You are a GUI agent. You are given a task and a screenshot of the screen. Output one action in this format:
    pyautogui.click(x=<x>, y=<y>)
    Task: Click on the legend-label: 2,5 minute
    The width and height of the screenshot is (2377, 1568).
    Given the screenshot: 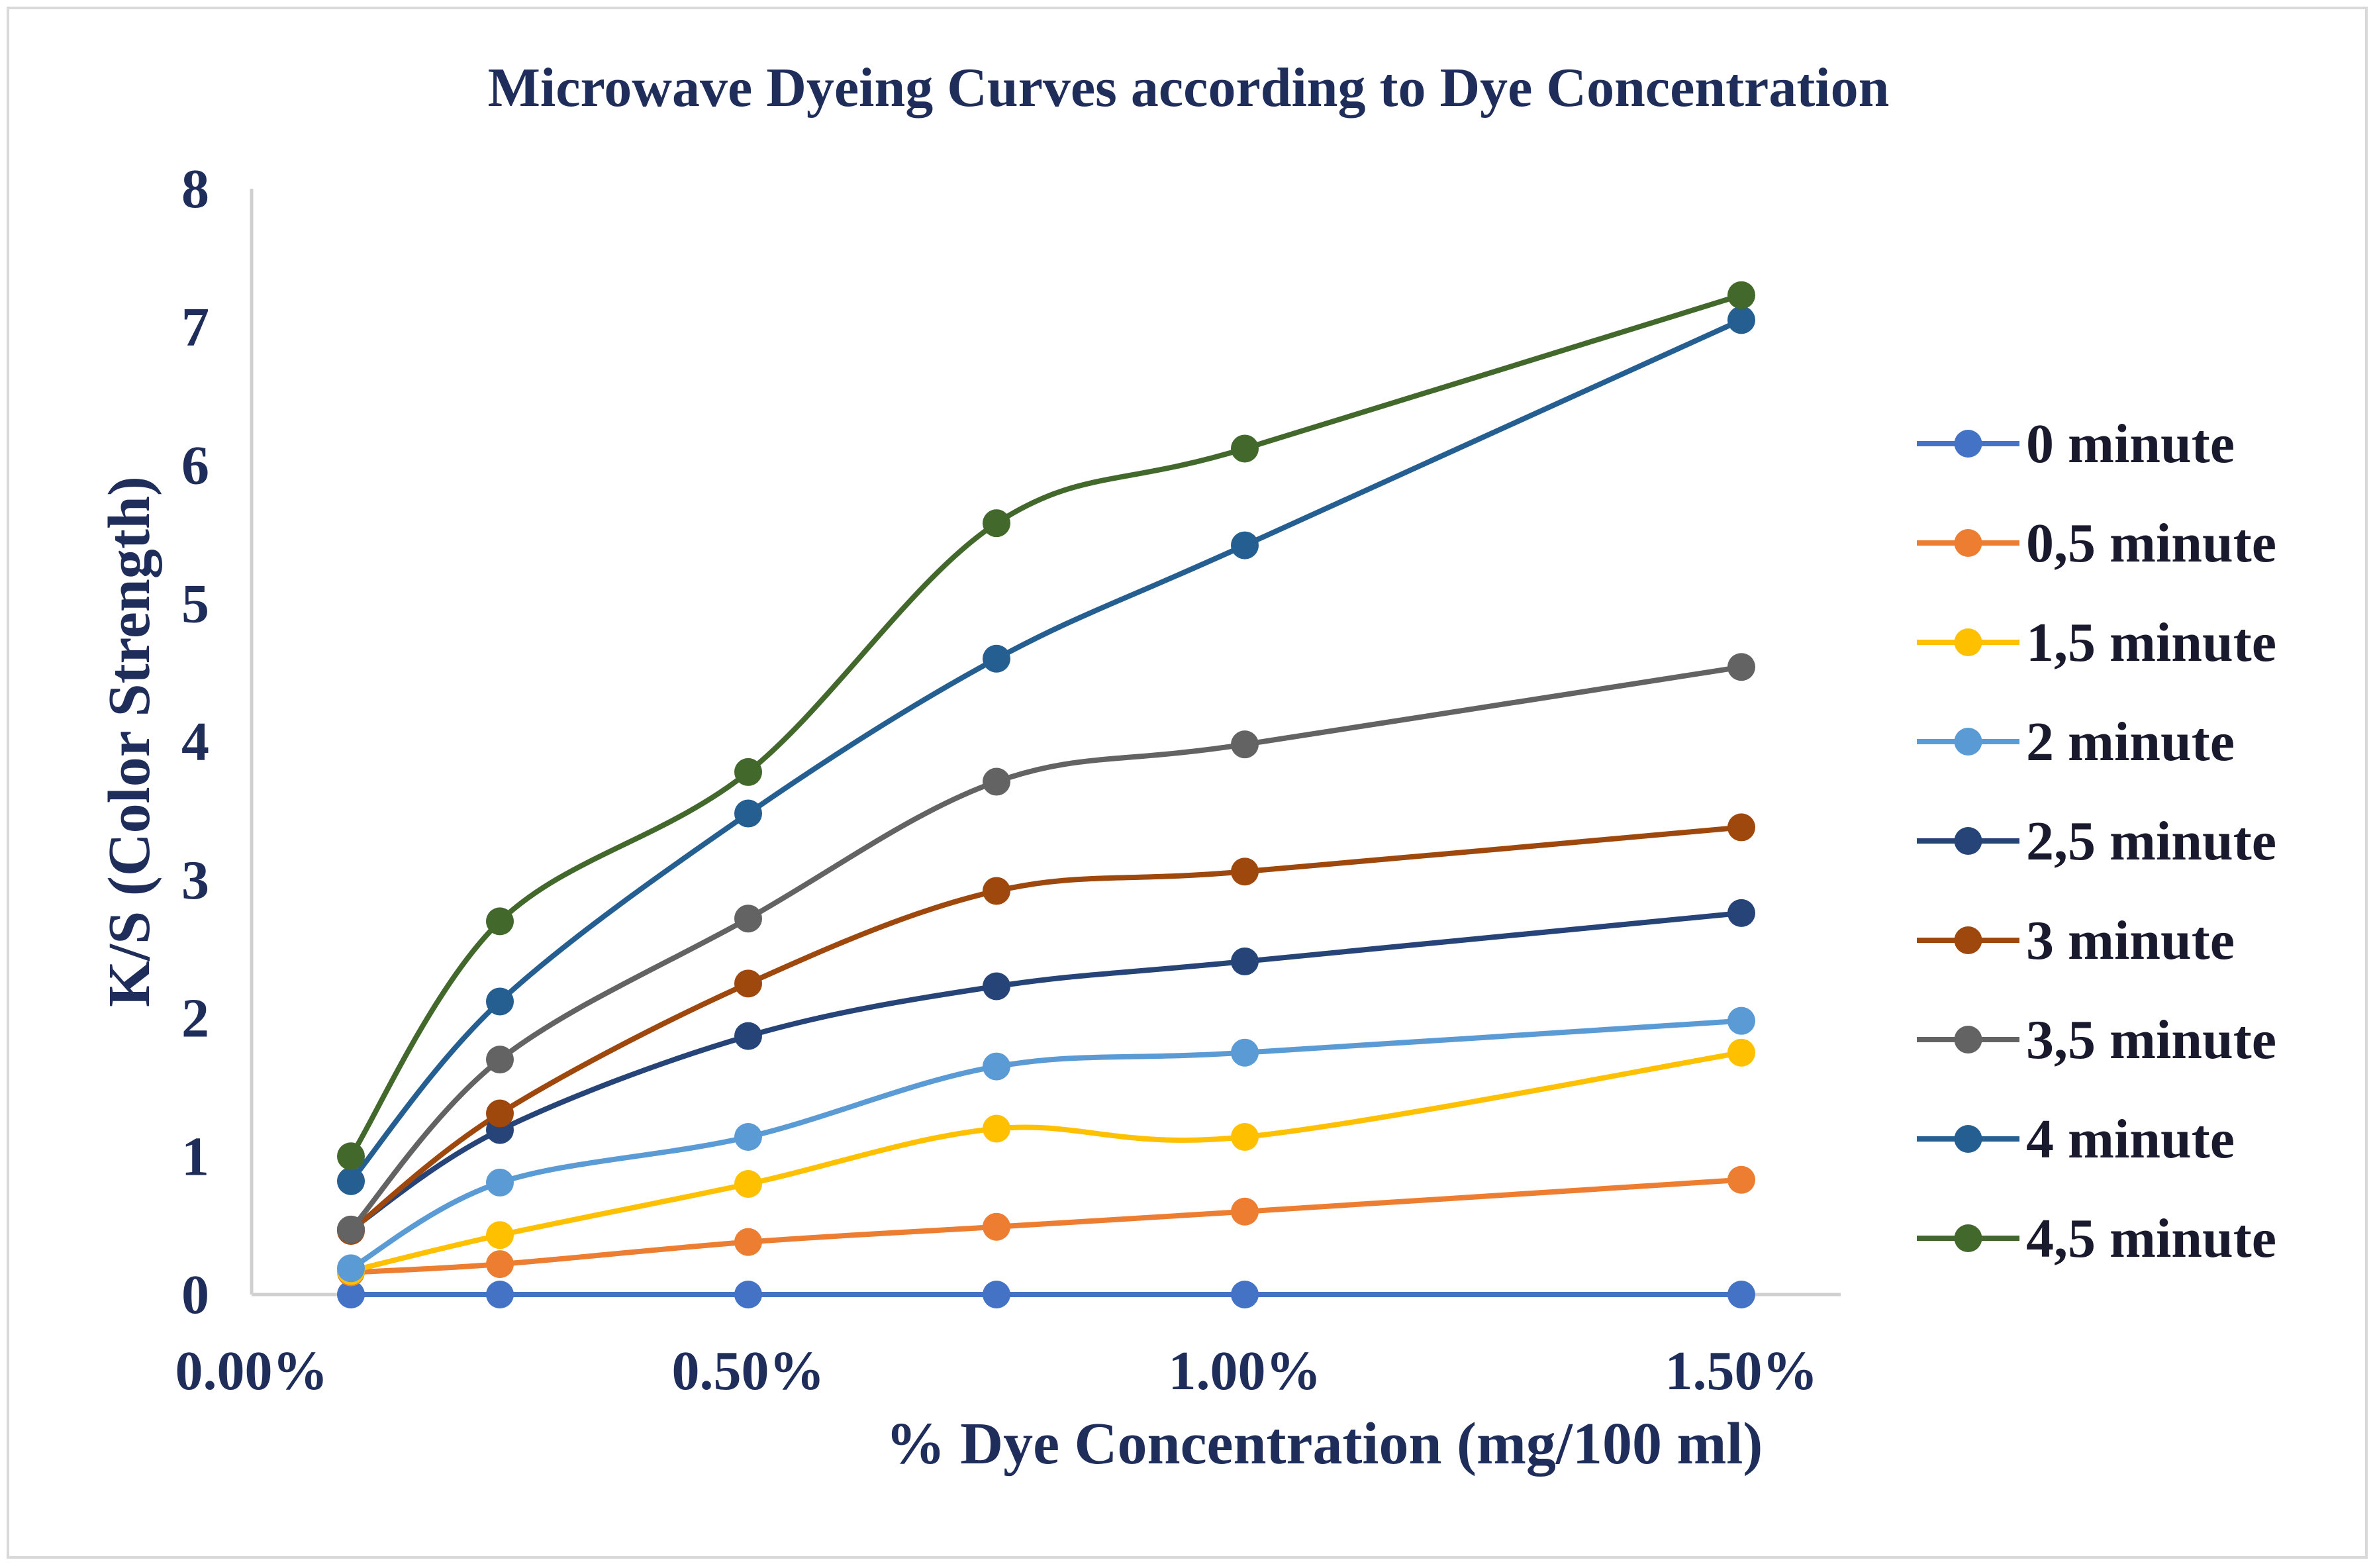 What is the action you would take?
    pyautogui.click(x=2151, y=841)
    